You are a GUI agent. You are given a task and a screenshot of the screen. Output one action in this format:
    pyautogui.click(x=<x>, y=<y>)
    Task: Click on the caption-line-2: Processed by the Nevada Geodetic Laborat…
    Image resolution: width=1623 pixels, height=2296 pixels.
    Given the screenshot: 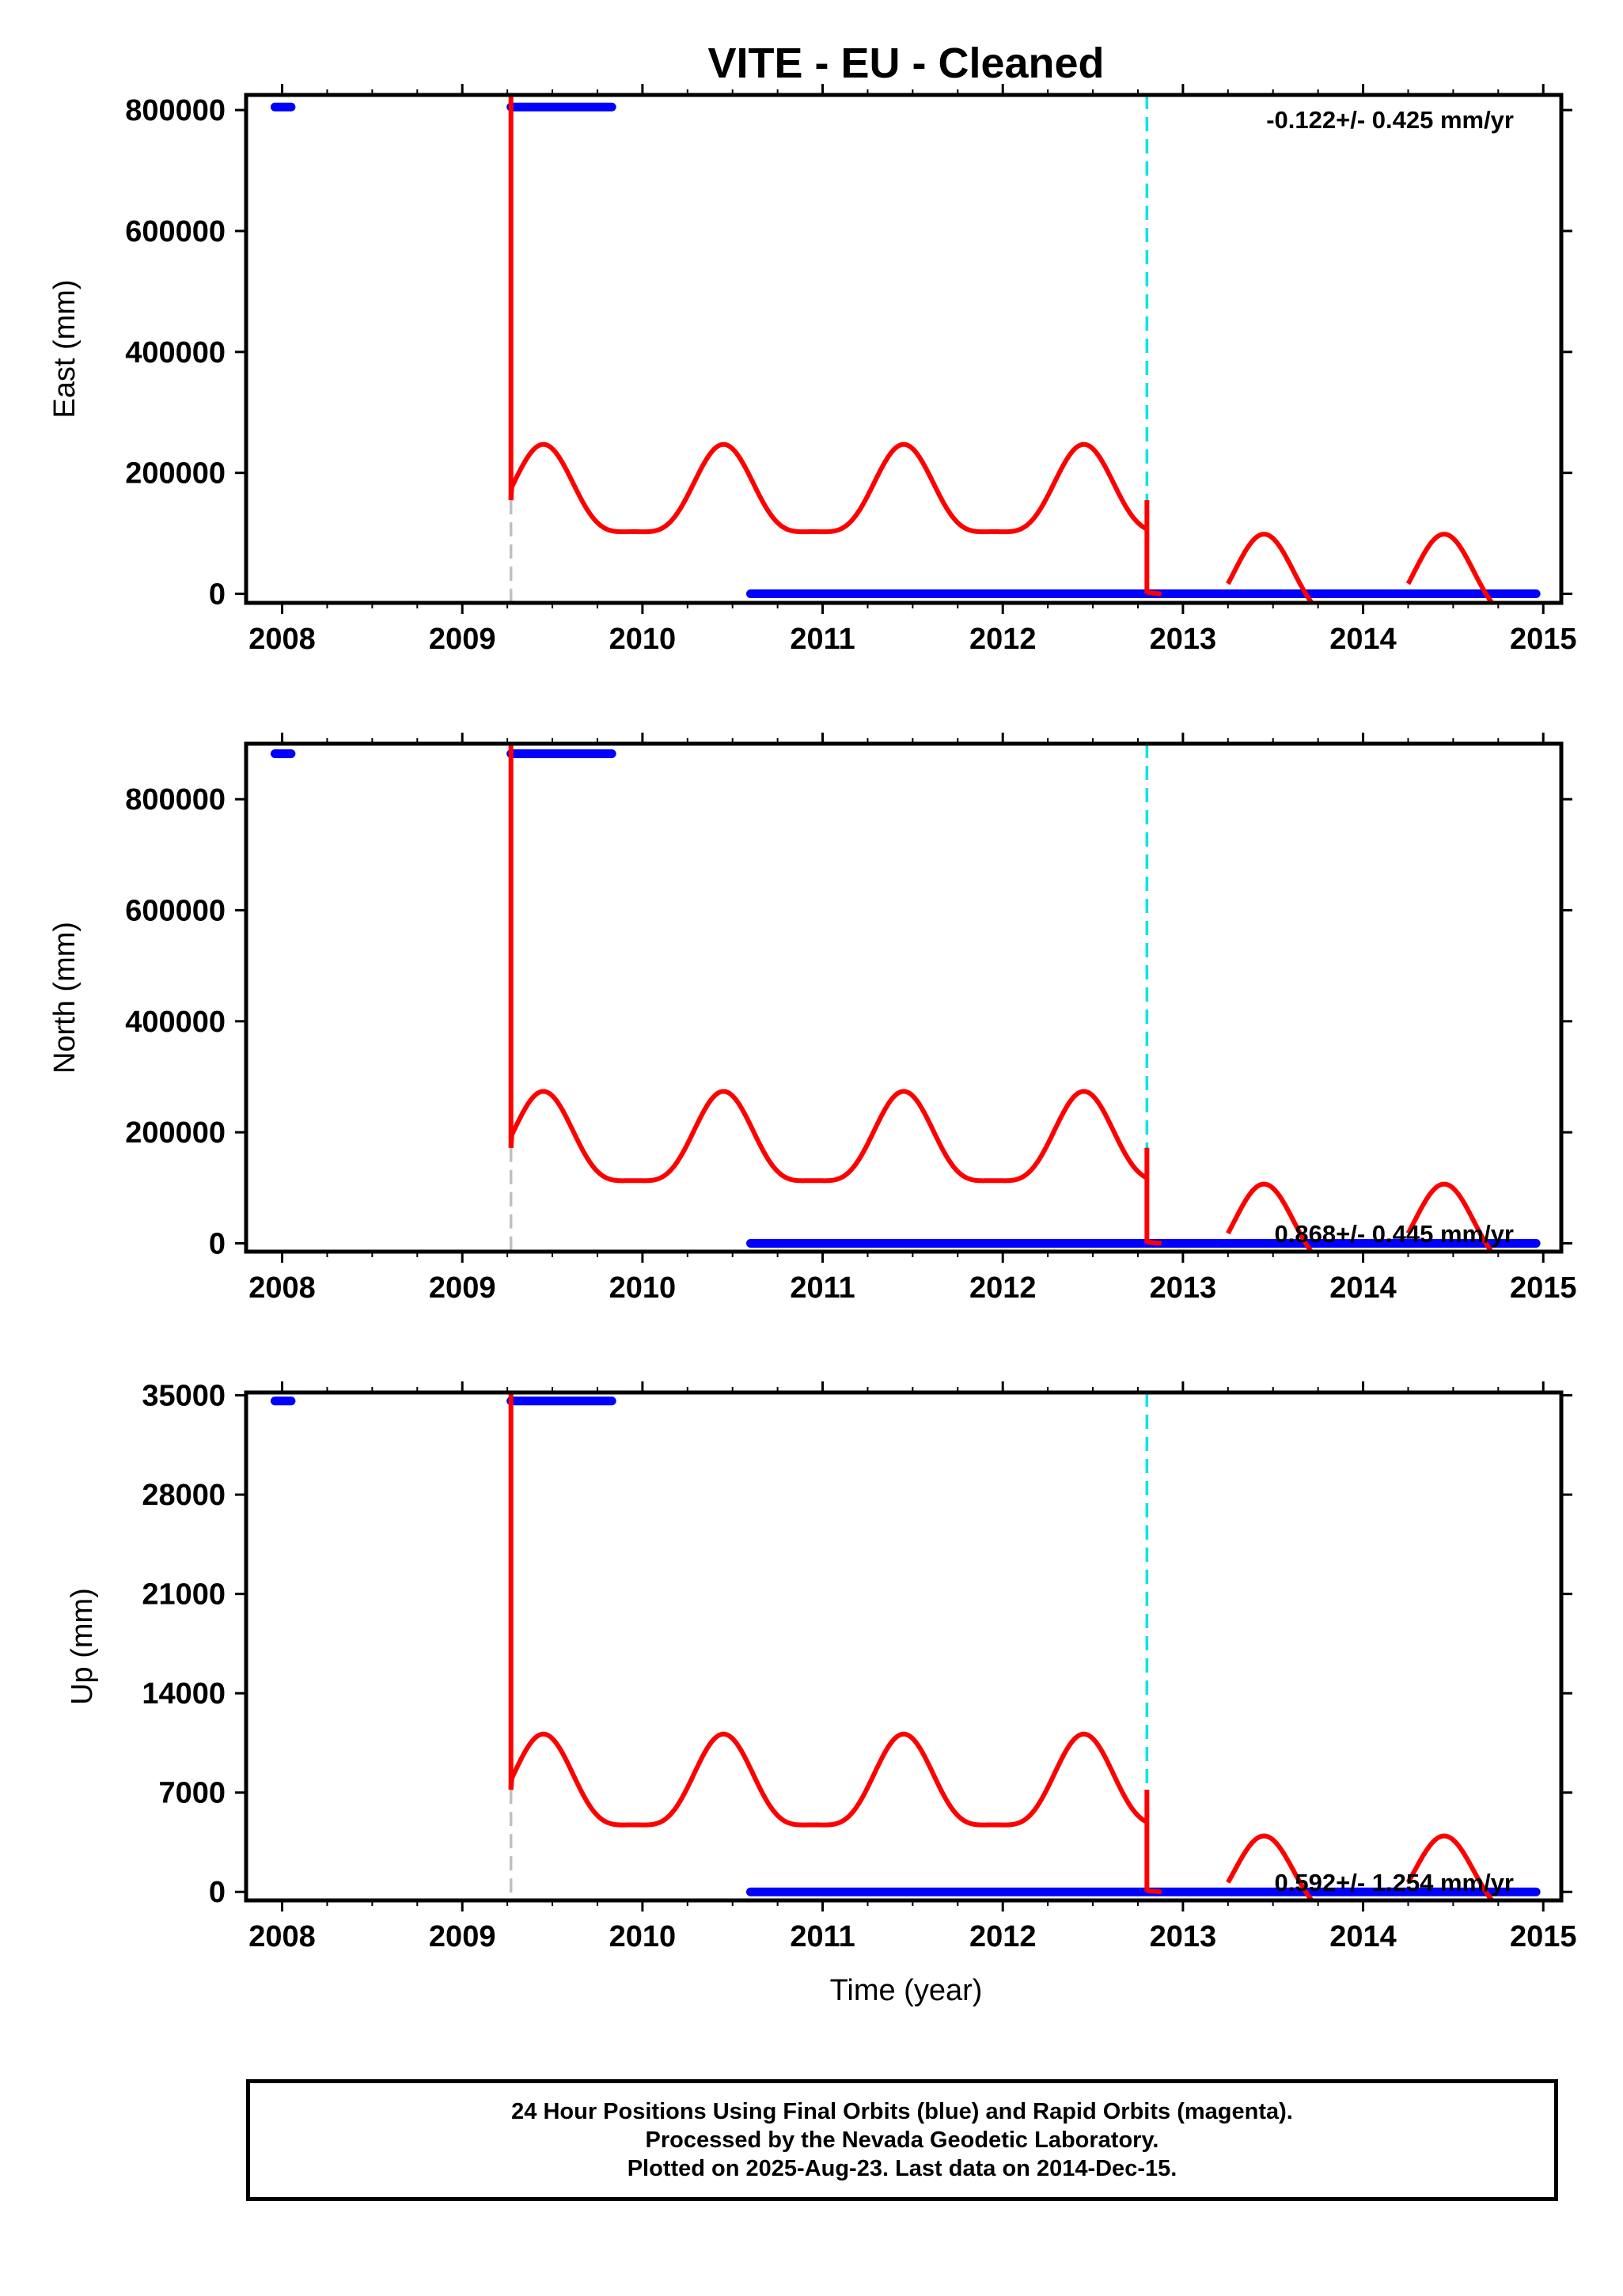 What is the action you would take?
    pyautogui.click(x=902, y=2140)
    